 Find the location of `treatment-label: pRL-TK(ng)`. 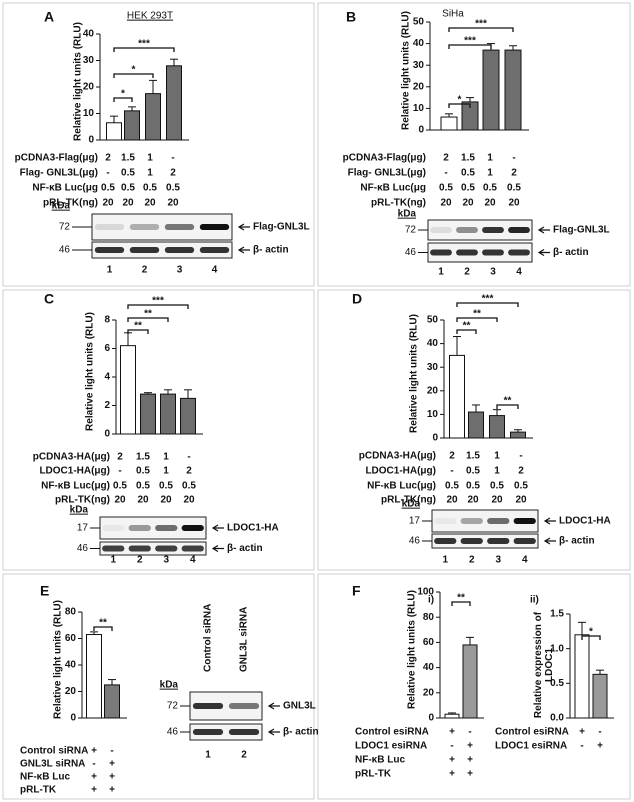

treatment-label: pRL-TK(ng) is located at coordinates (408, 500).